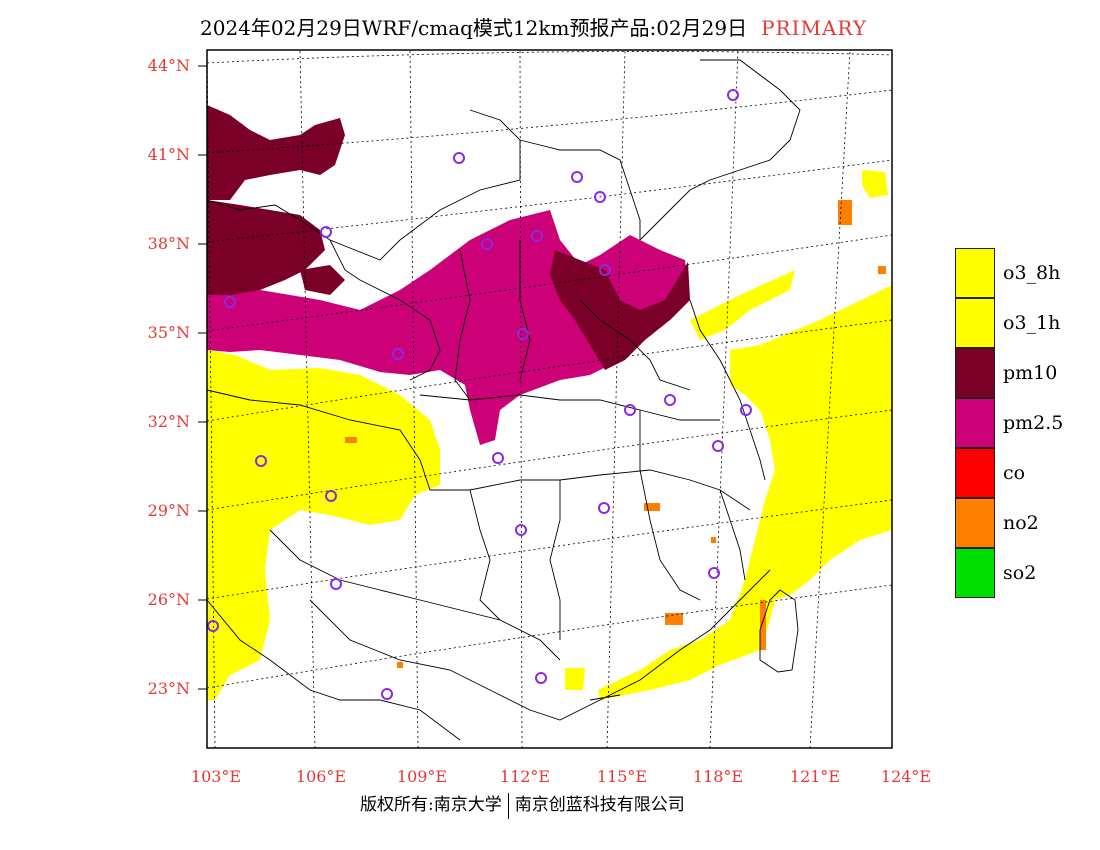  What do you see at coordinates (169, 421) in the screenshot?
I see `latitude-label: 32°N` at bounding box center [169, 421].